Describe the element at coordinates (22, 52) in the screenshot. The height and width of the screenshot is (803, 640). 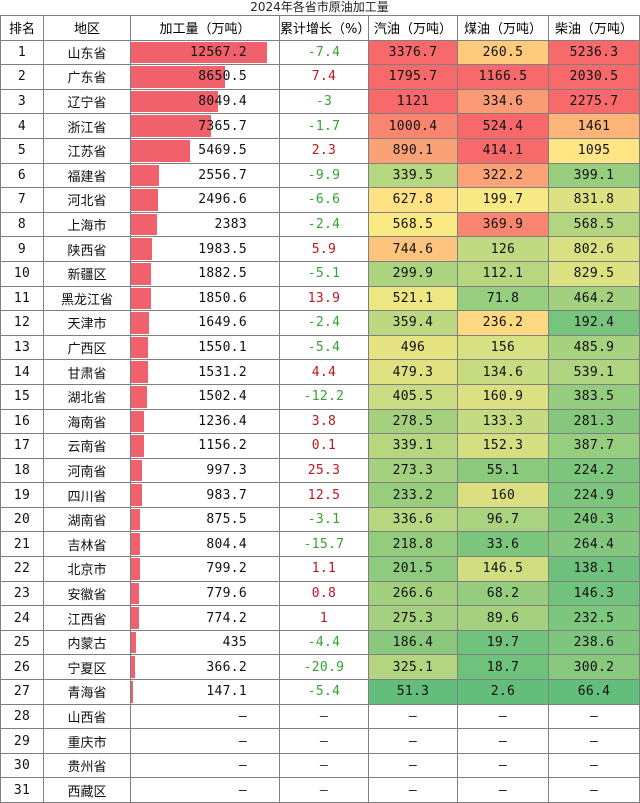
I see `rank-cell: 1` at that location.